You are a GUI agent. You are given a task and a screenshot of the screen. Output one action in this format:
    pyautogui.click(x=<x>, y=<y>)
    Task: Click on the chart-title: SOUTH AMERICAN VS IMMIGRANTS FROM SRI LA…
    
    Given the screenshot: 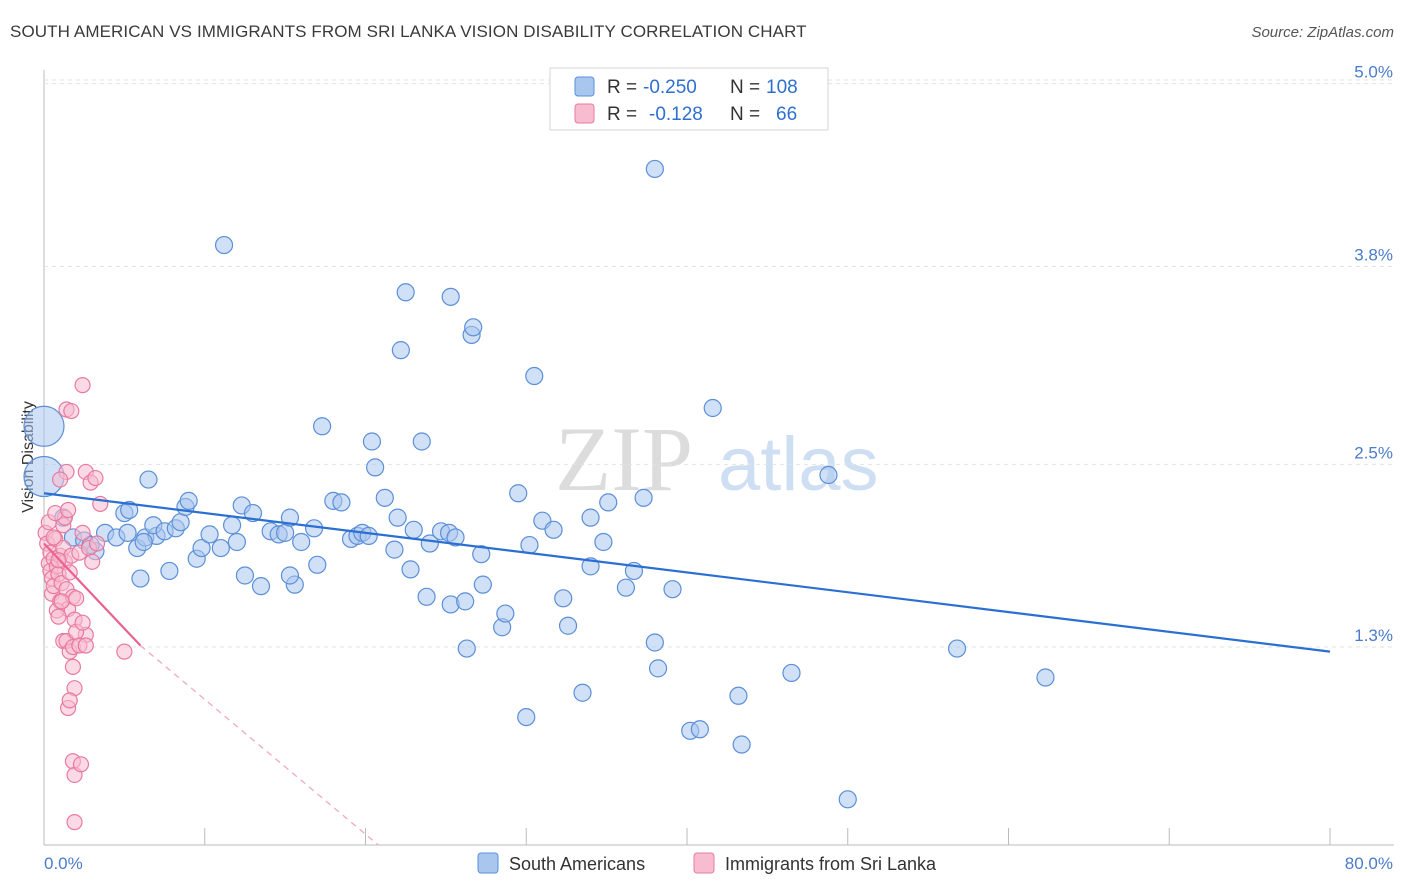 What is the action you would take?
    pyautogui.click(x=408, y=31)
    